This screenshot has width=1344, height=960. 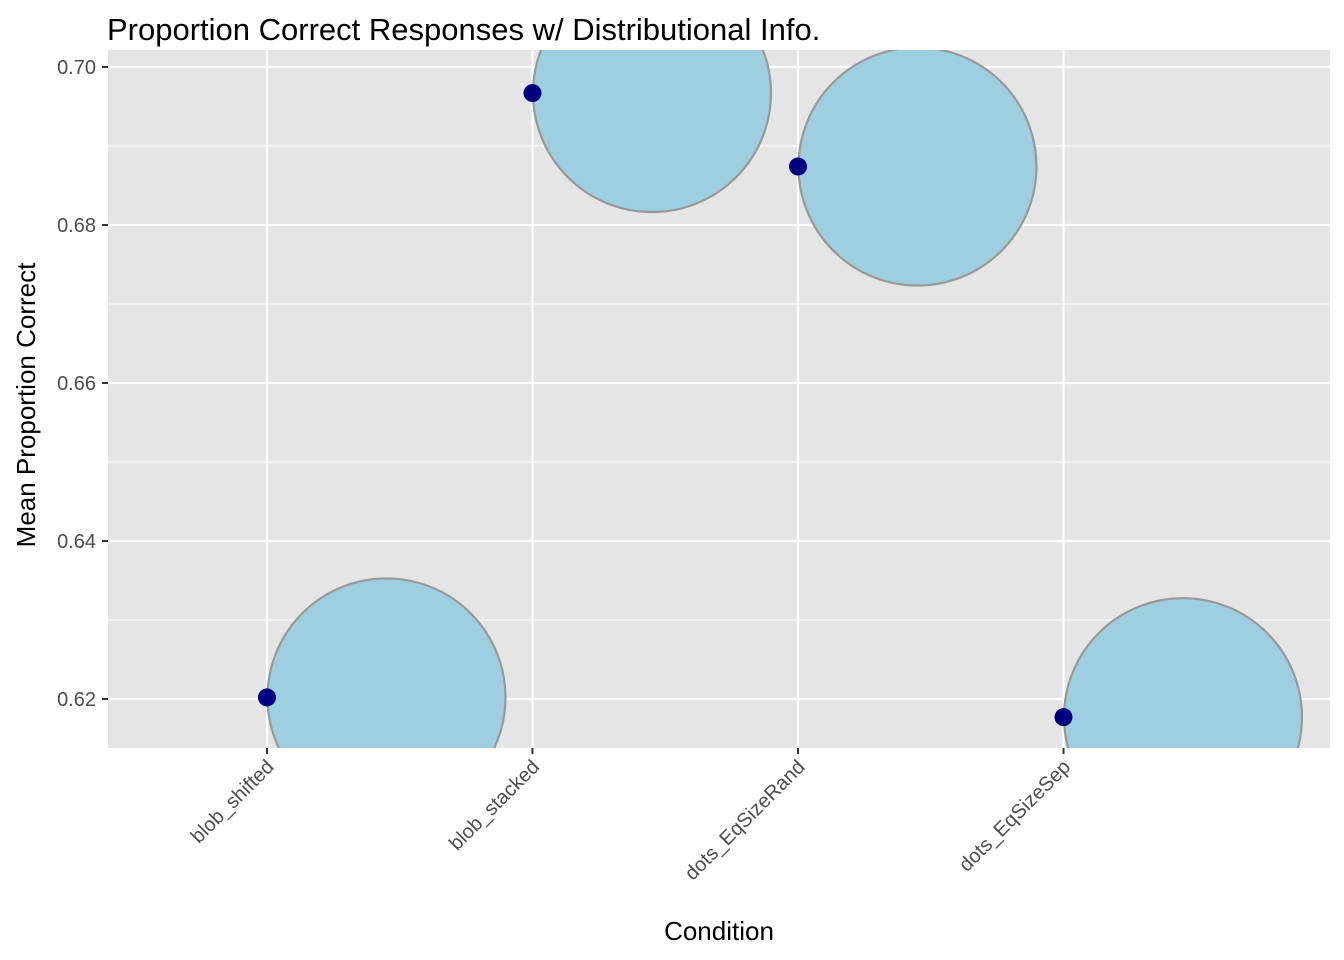 I want to click on y-axis-title: Mean Proportion Correct, so click(x=26, y=404).